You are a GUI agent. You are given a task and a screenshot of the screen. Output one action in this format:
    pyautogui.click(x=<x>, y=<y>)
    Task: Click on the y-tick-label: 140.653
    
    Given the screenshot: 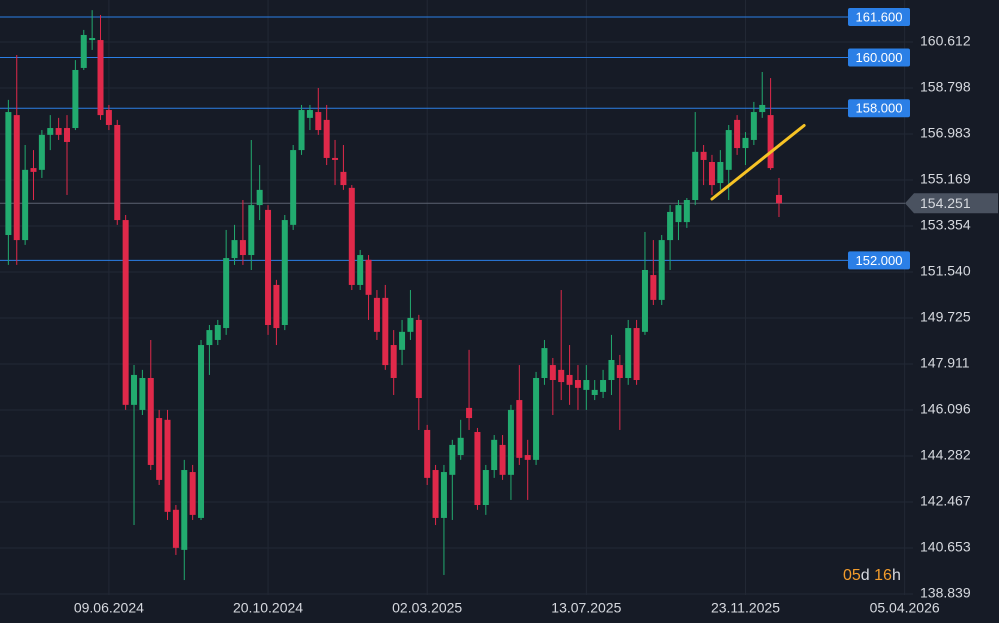 What is the action you would take?
    pyautogui.click(x=945, y=547)
    